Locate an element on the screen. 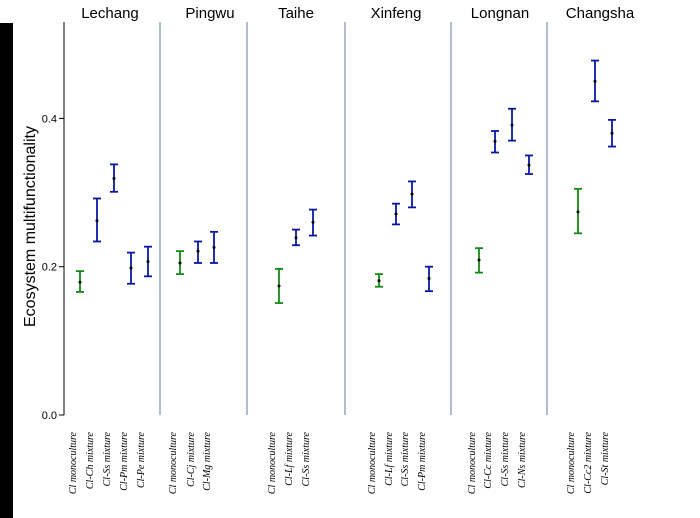 The width and height of the screenshot is (700, 518). category-label: Cl-Ns mixture is located at coordinates (522, 459).